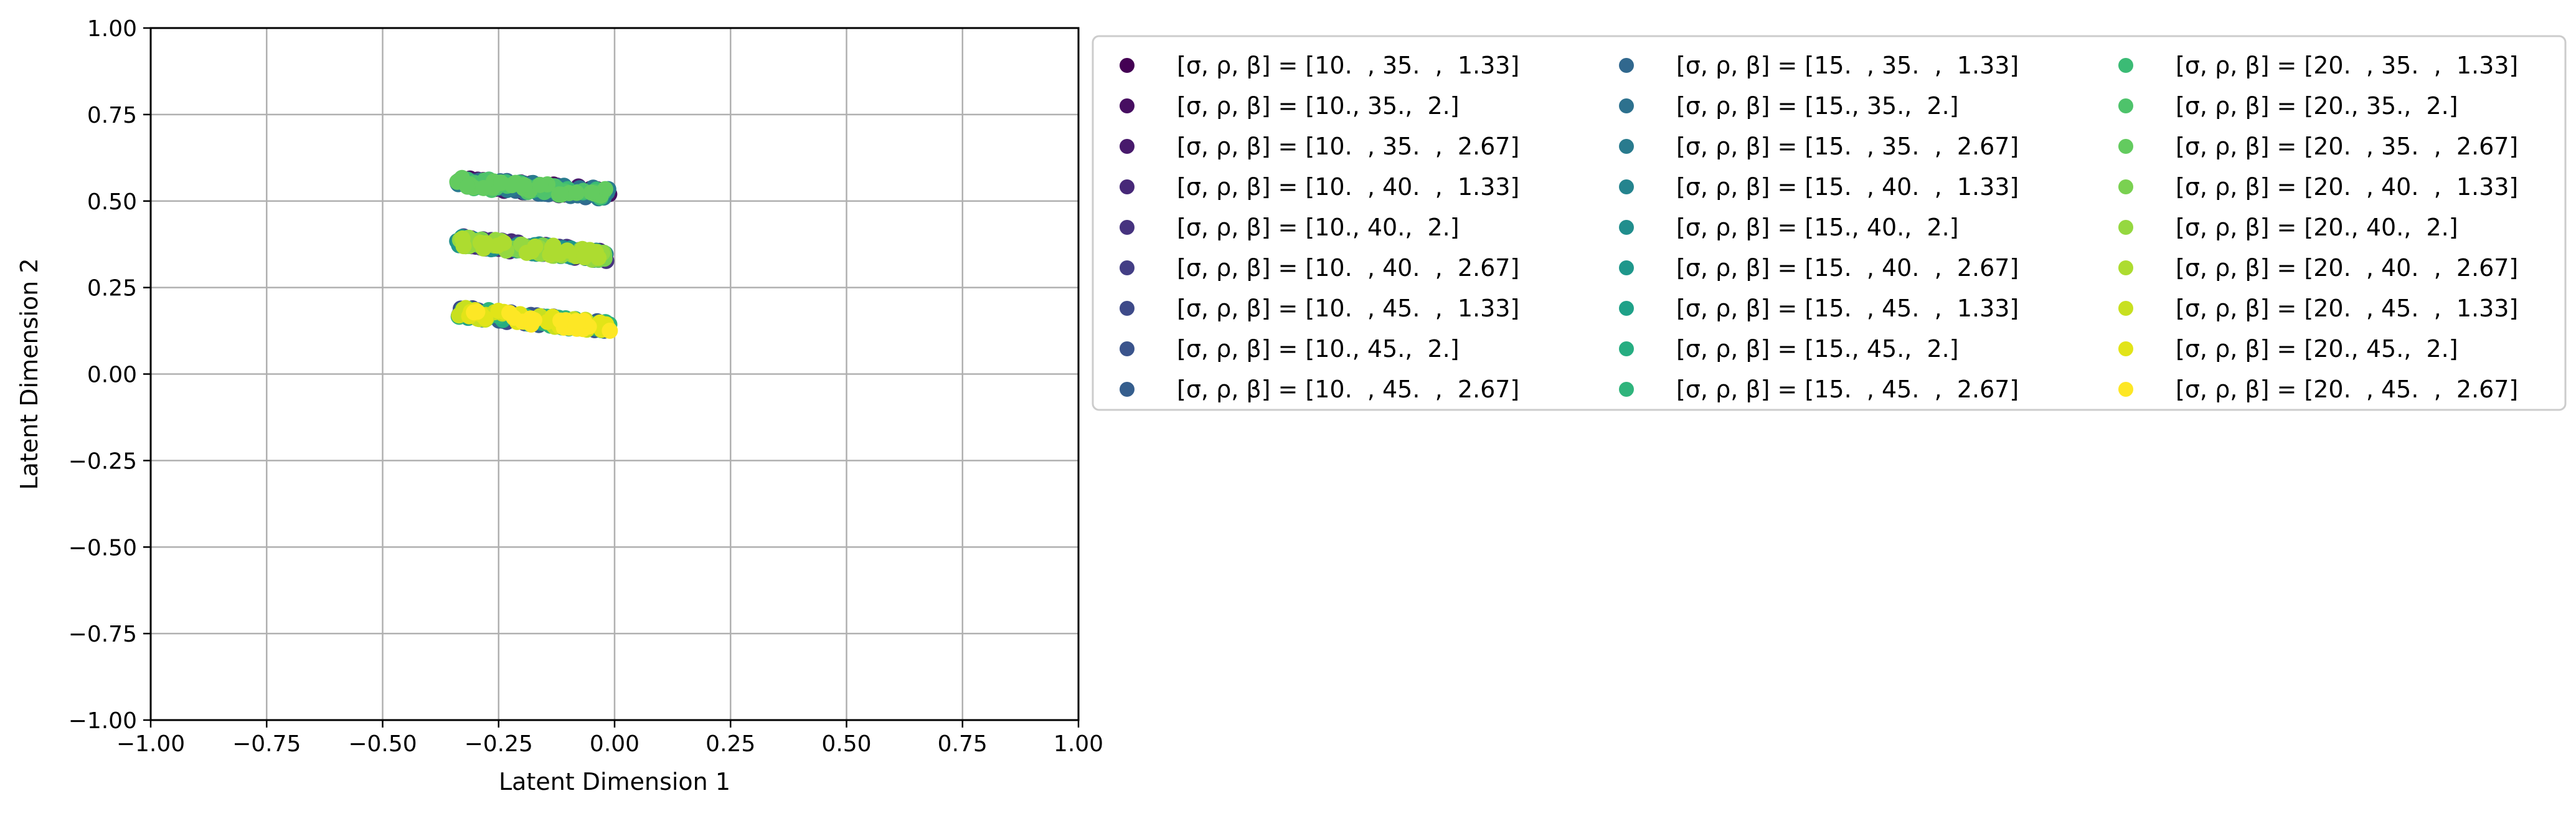 Image resolution: width=2576 pixels, height=816 pixels. I want to click on legend-entry-label: [σ, ρ, β] = [20. , 45. , 1.33], so click(2347, 309).